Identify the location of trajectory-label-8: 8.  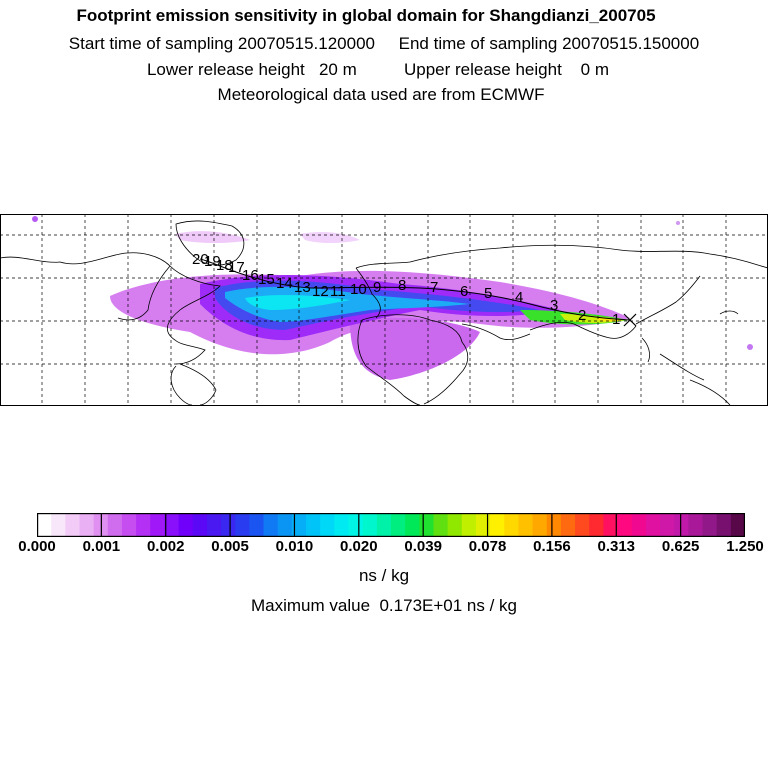
(402, 285).